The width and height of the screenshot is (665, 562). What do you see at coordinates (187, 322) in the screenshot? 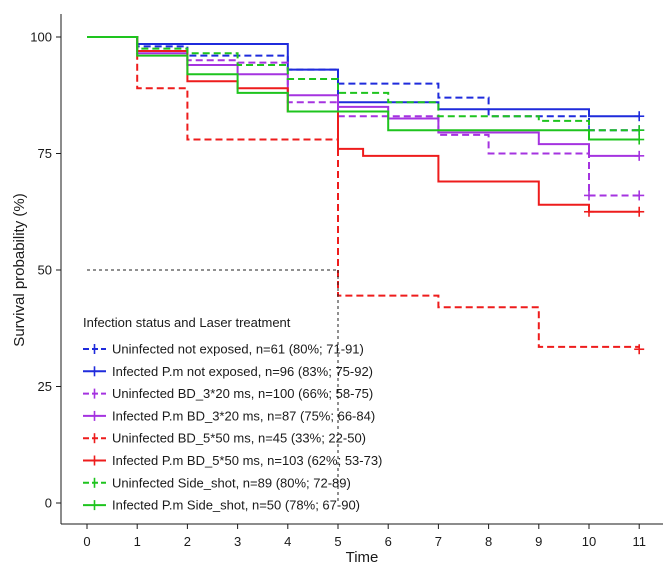
I see `legend-title: Infection status and Laser treatment` at bounding box center [187, 322].